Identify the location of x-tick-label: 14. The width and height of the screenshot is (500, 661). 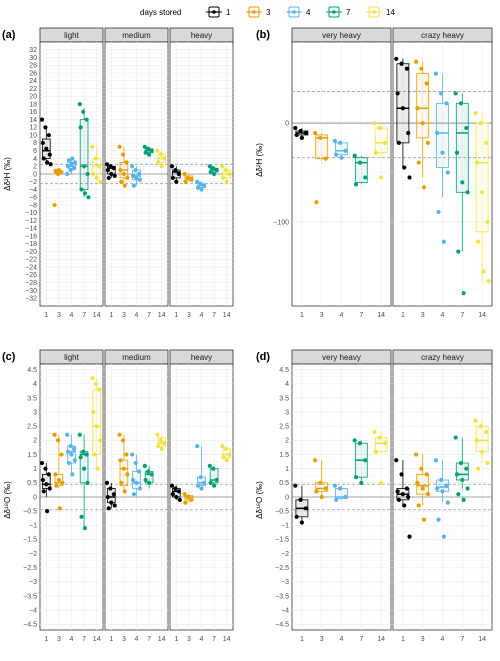
(162, 315).